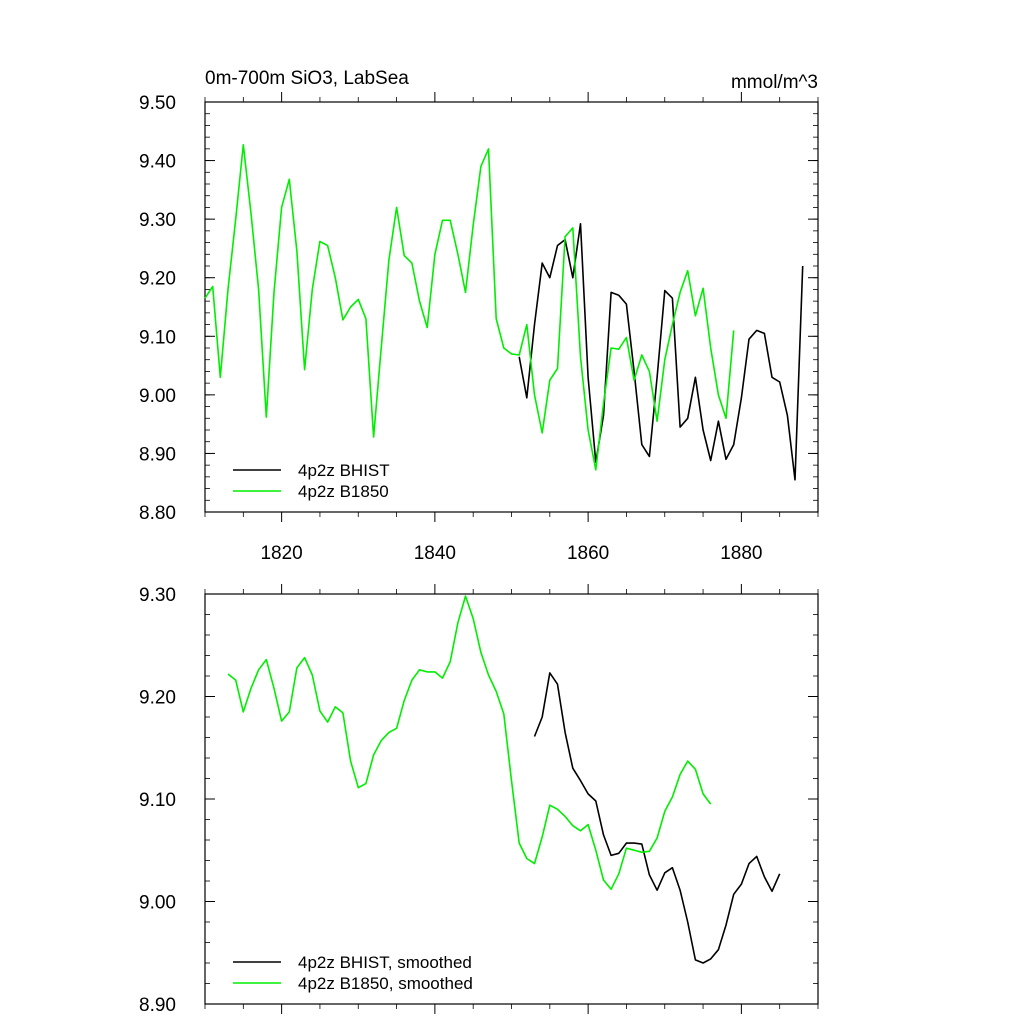  I want to click on x-tick-label: 1820, so click(281, 553).